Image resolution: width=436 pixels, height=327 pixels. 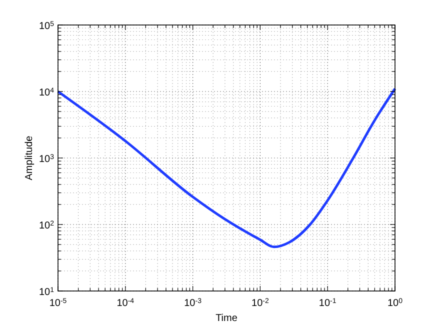 I want to click on x-tick-label: 10$^{-3}$, so click(x=193, y=303).